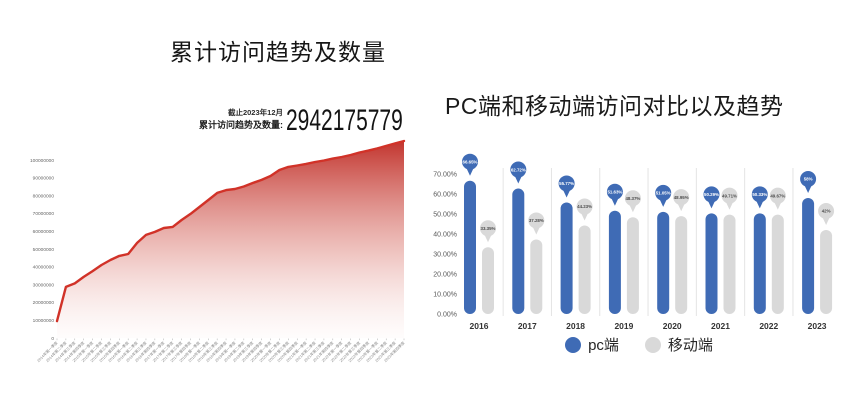 The image size is (852, 411). Describe the element at coordinates (52, 339) in the screenshot. I see `svg-text: 0` at that location.